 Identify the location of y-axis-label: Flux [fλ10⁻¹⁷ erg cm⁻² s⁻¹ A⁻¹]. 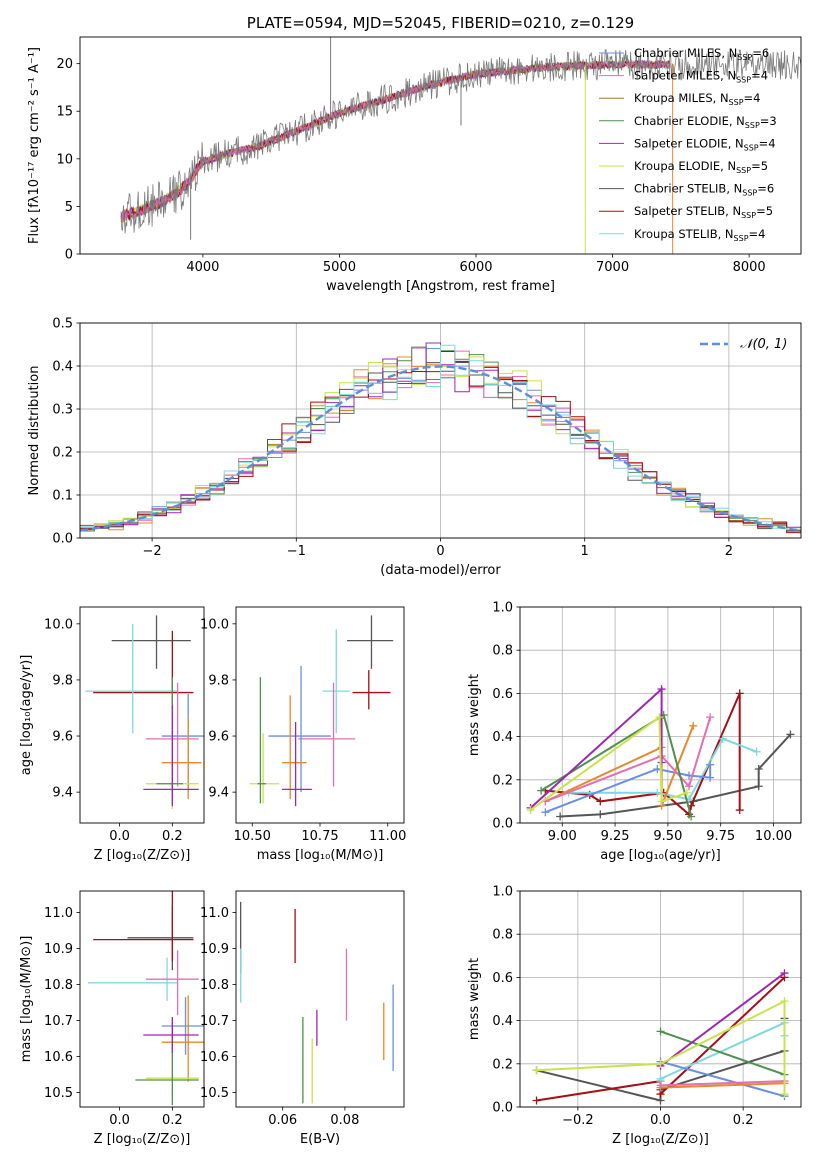
(34, 145).